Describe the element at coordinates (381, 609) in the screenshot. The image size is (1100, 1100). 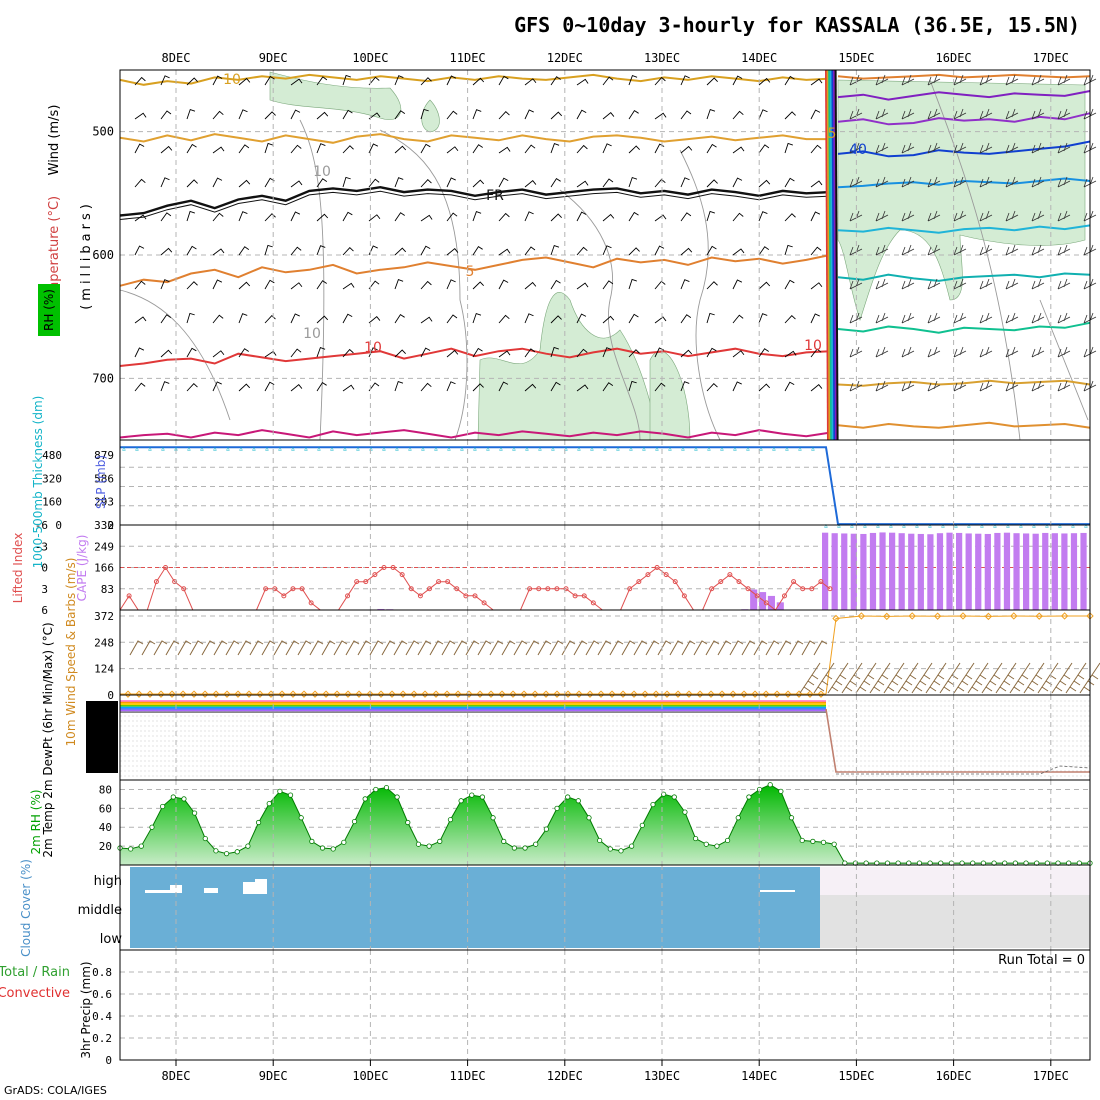
I see `cape-bar` at that location.